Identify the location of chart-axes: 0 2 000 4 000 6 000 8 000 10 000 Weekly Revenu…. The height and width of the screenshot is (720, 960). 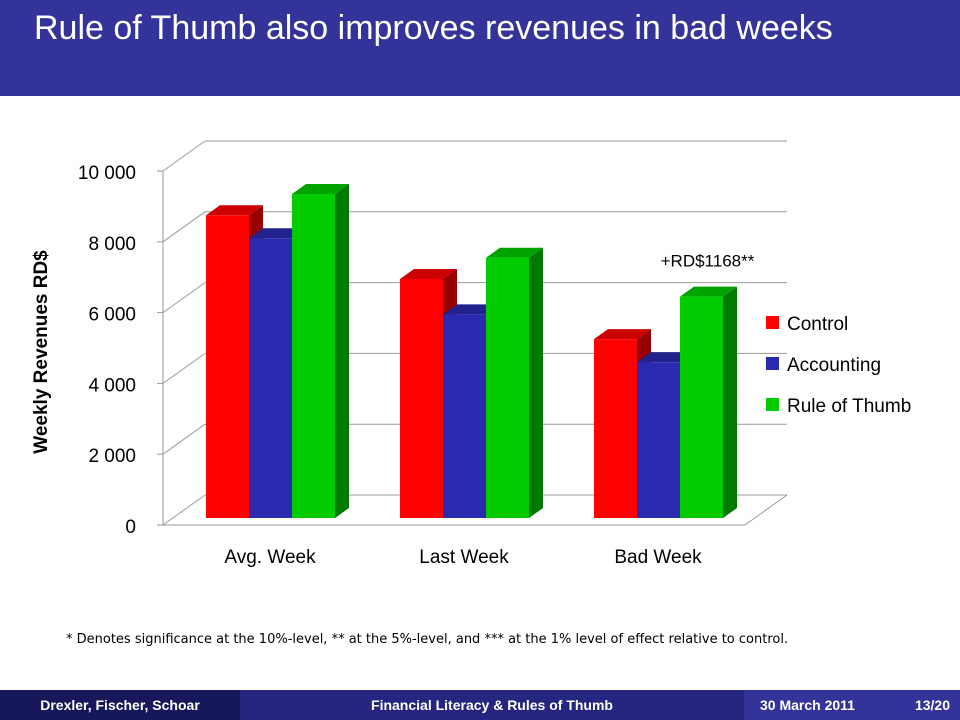
(97, 350).